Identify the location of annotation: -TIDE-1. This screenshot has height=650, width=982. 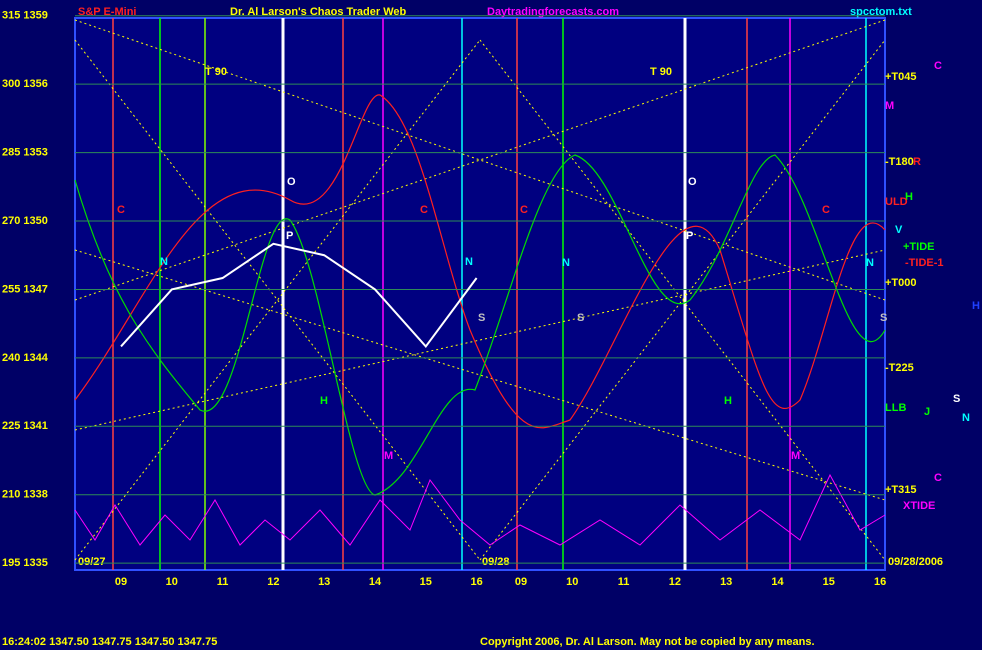
(924, 263).